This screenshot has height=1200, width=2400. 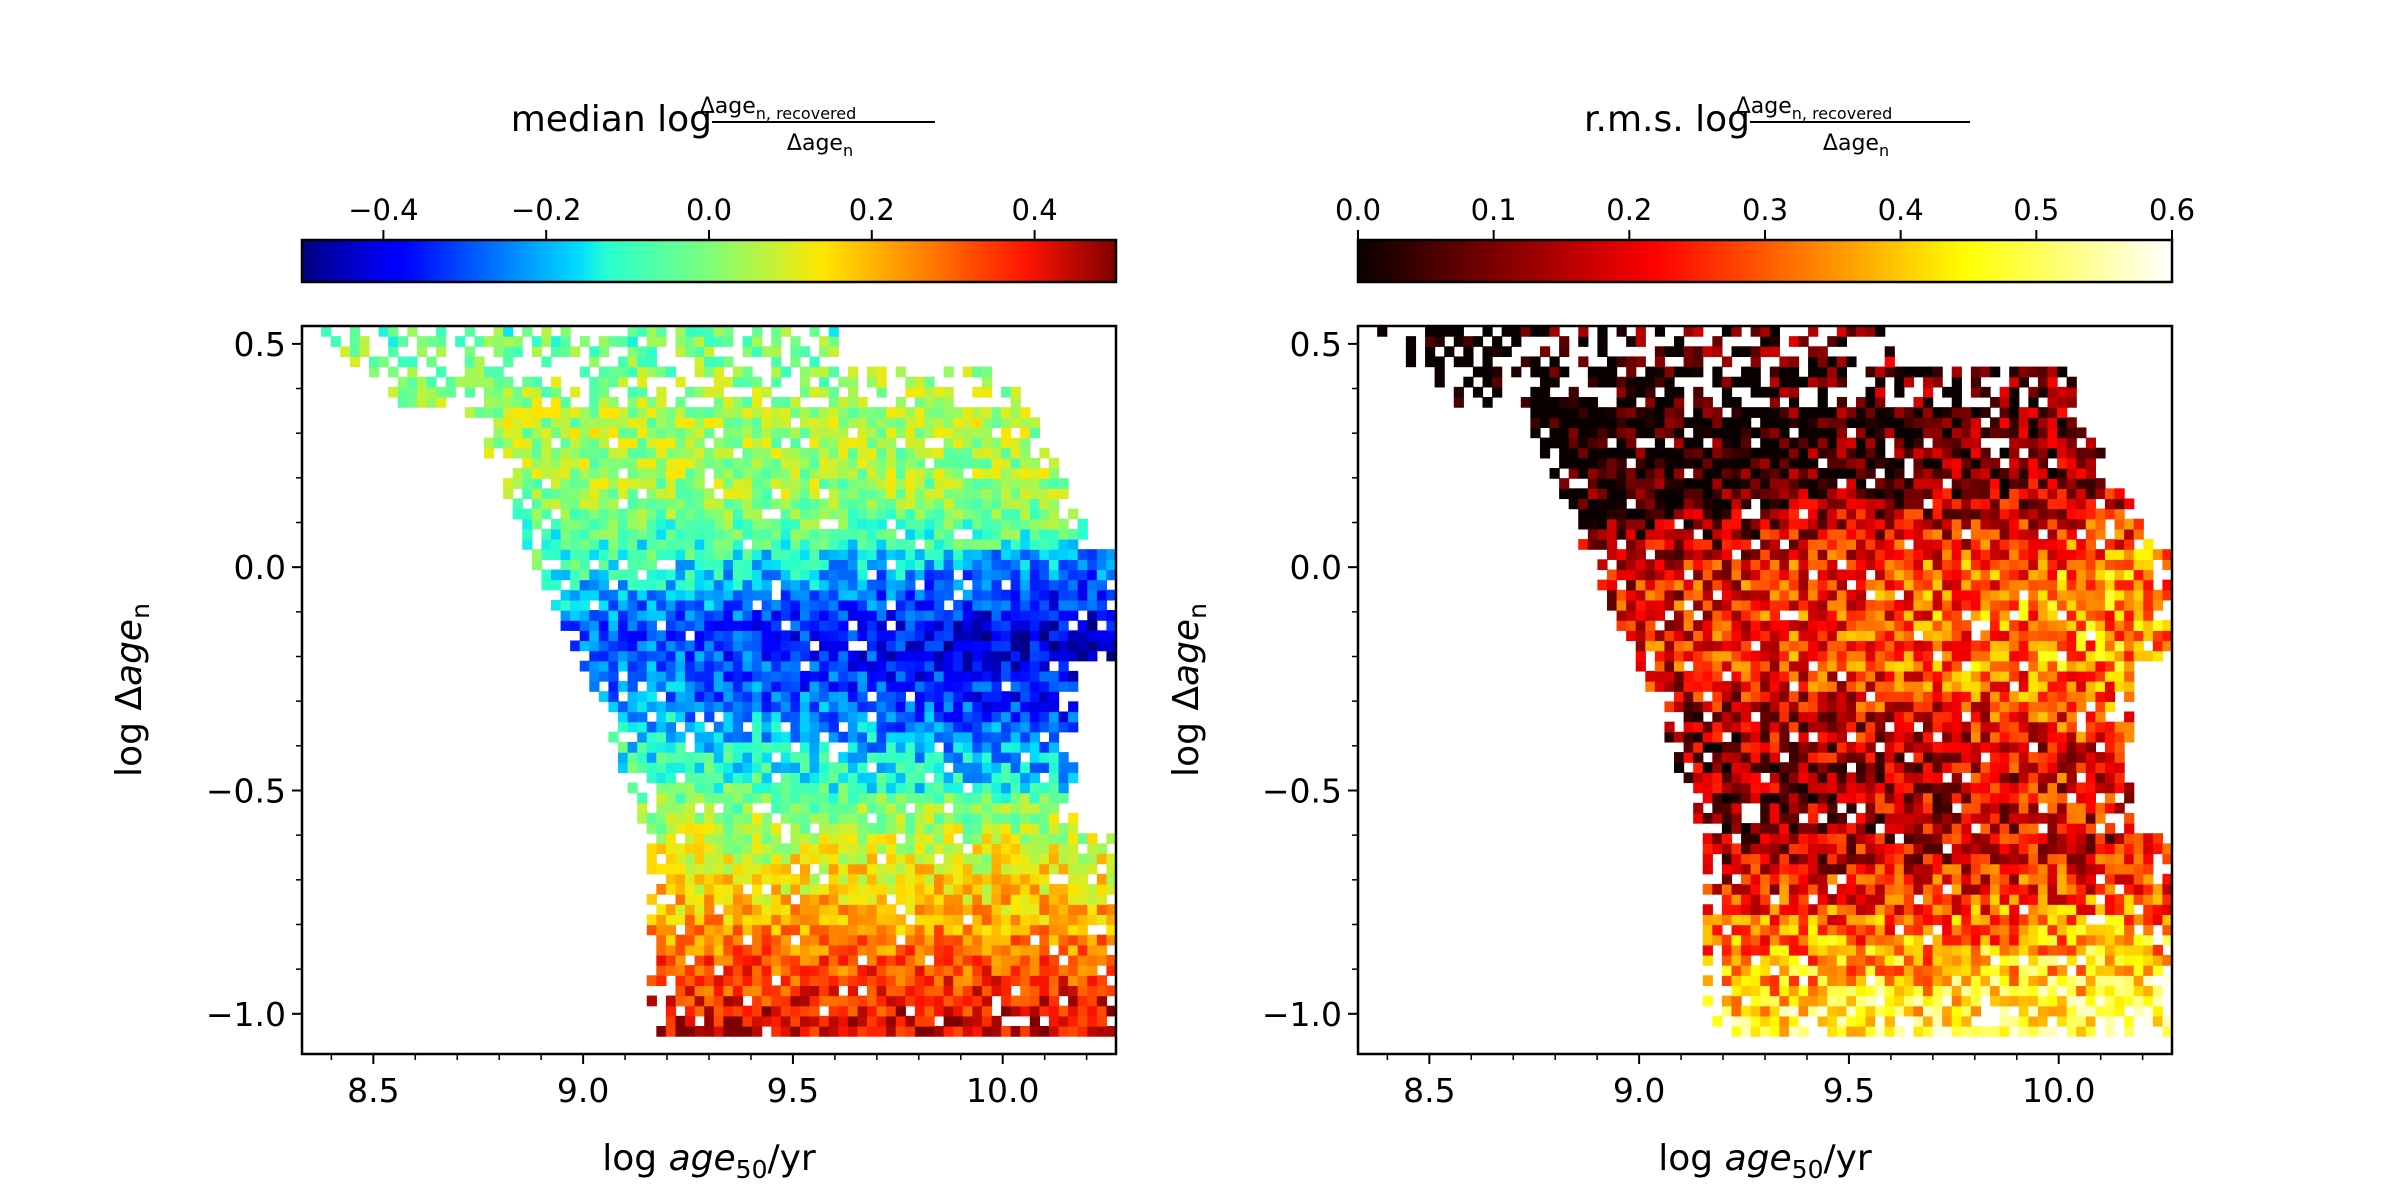 I want to click on left-ylabel-var: age, so click(x=129, y=652).